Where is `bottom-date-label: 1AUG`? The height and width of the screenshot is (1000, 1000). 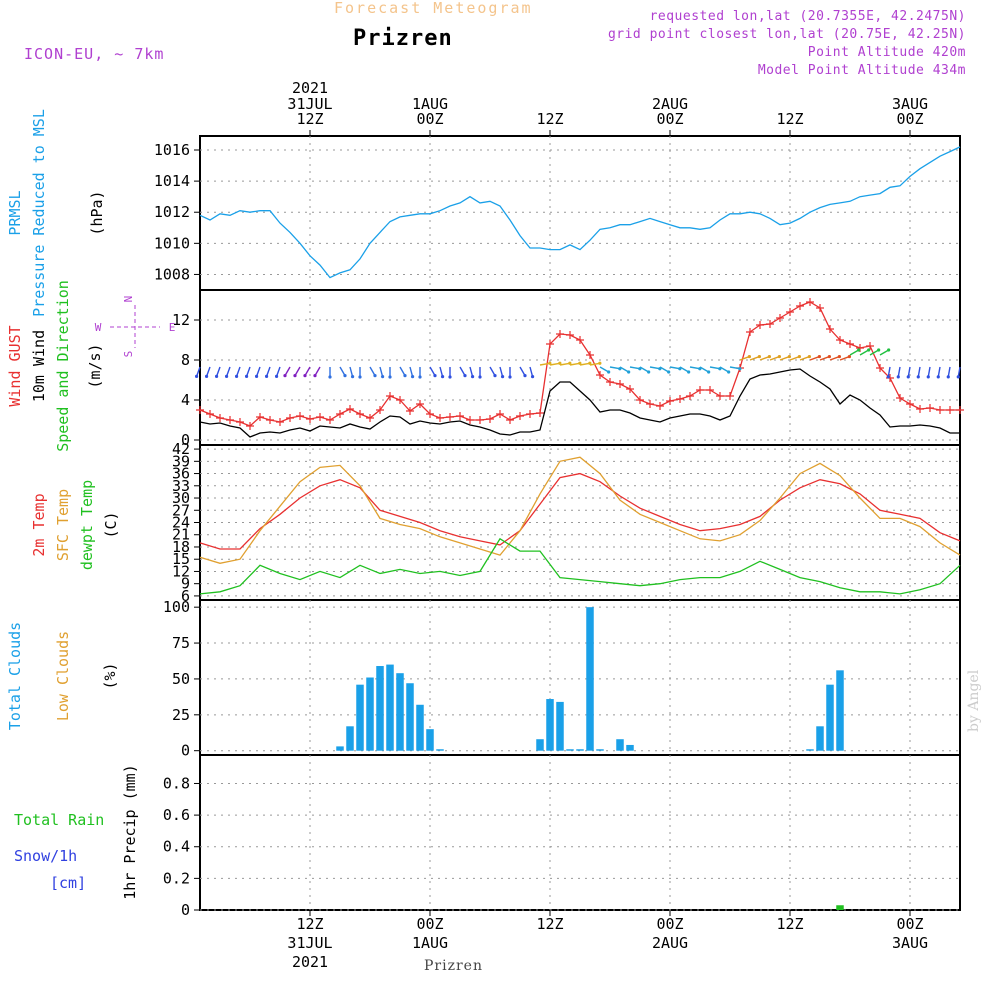 bottom-date-label: 1AUG is located at coordinates (430, 943).